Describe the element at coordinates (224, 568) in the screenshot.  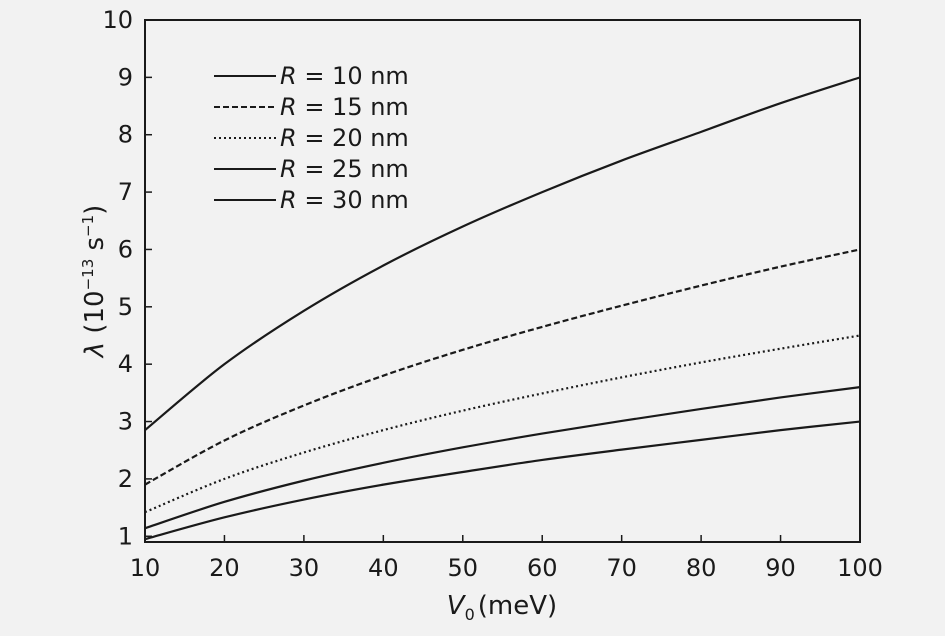
I see `x-tick-label: 20` at that location.